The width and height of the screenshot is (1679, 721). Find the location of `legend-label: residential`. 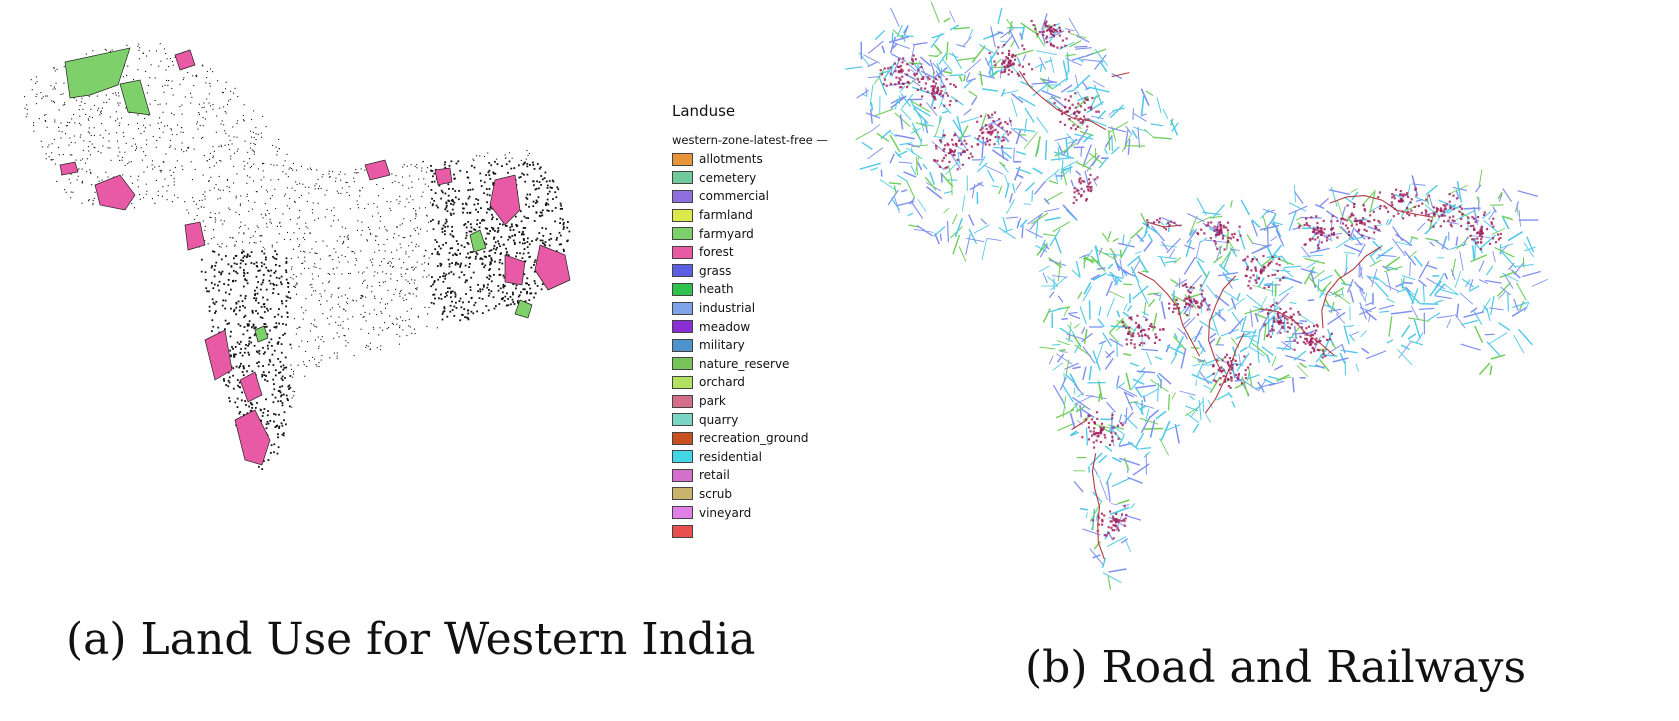

legend-label: residential is located at coordinates (730, 456).